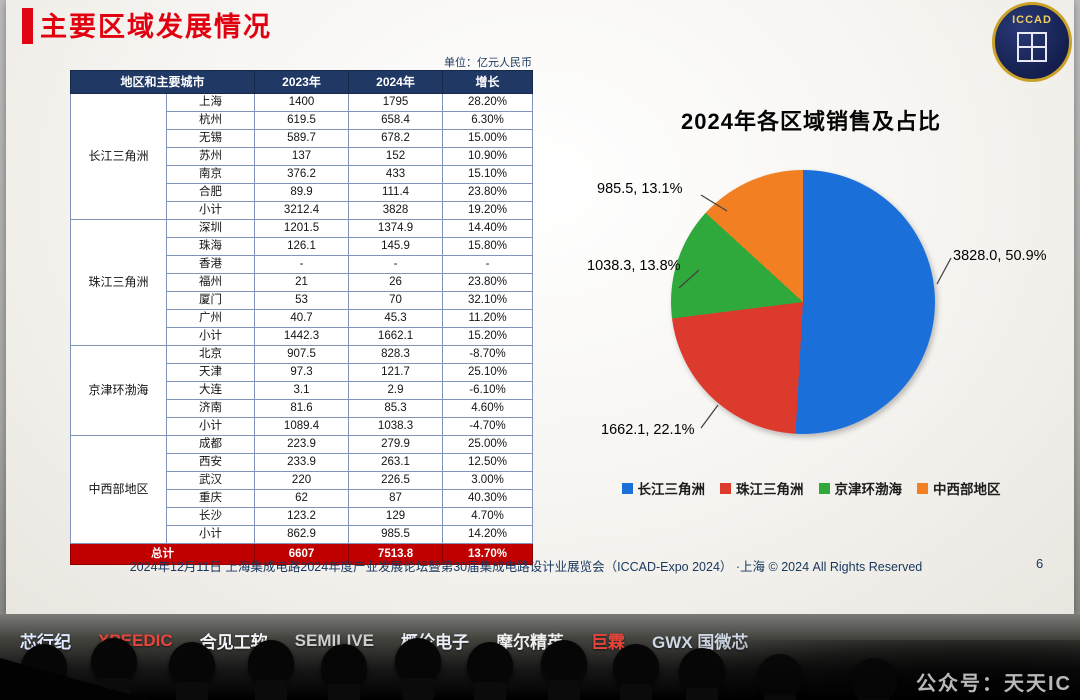  I want to click on table-row: 厦门 53 70 32.10%, so click(302, 300).